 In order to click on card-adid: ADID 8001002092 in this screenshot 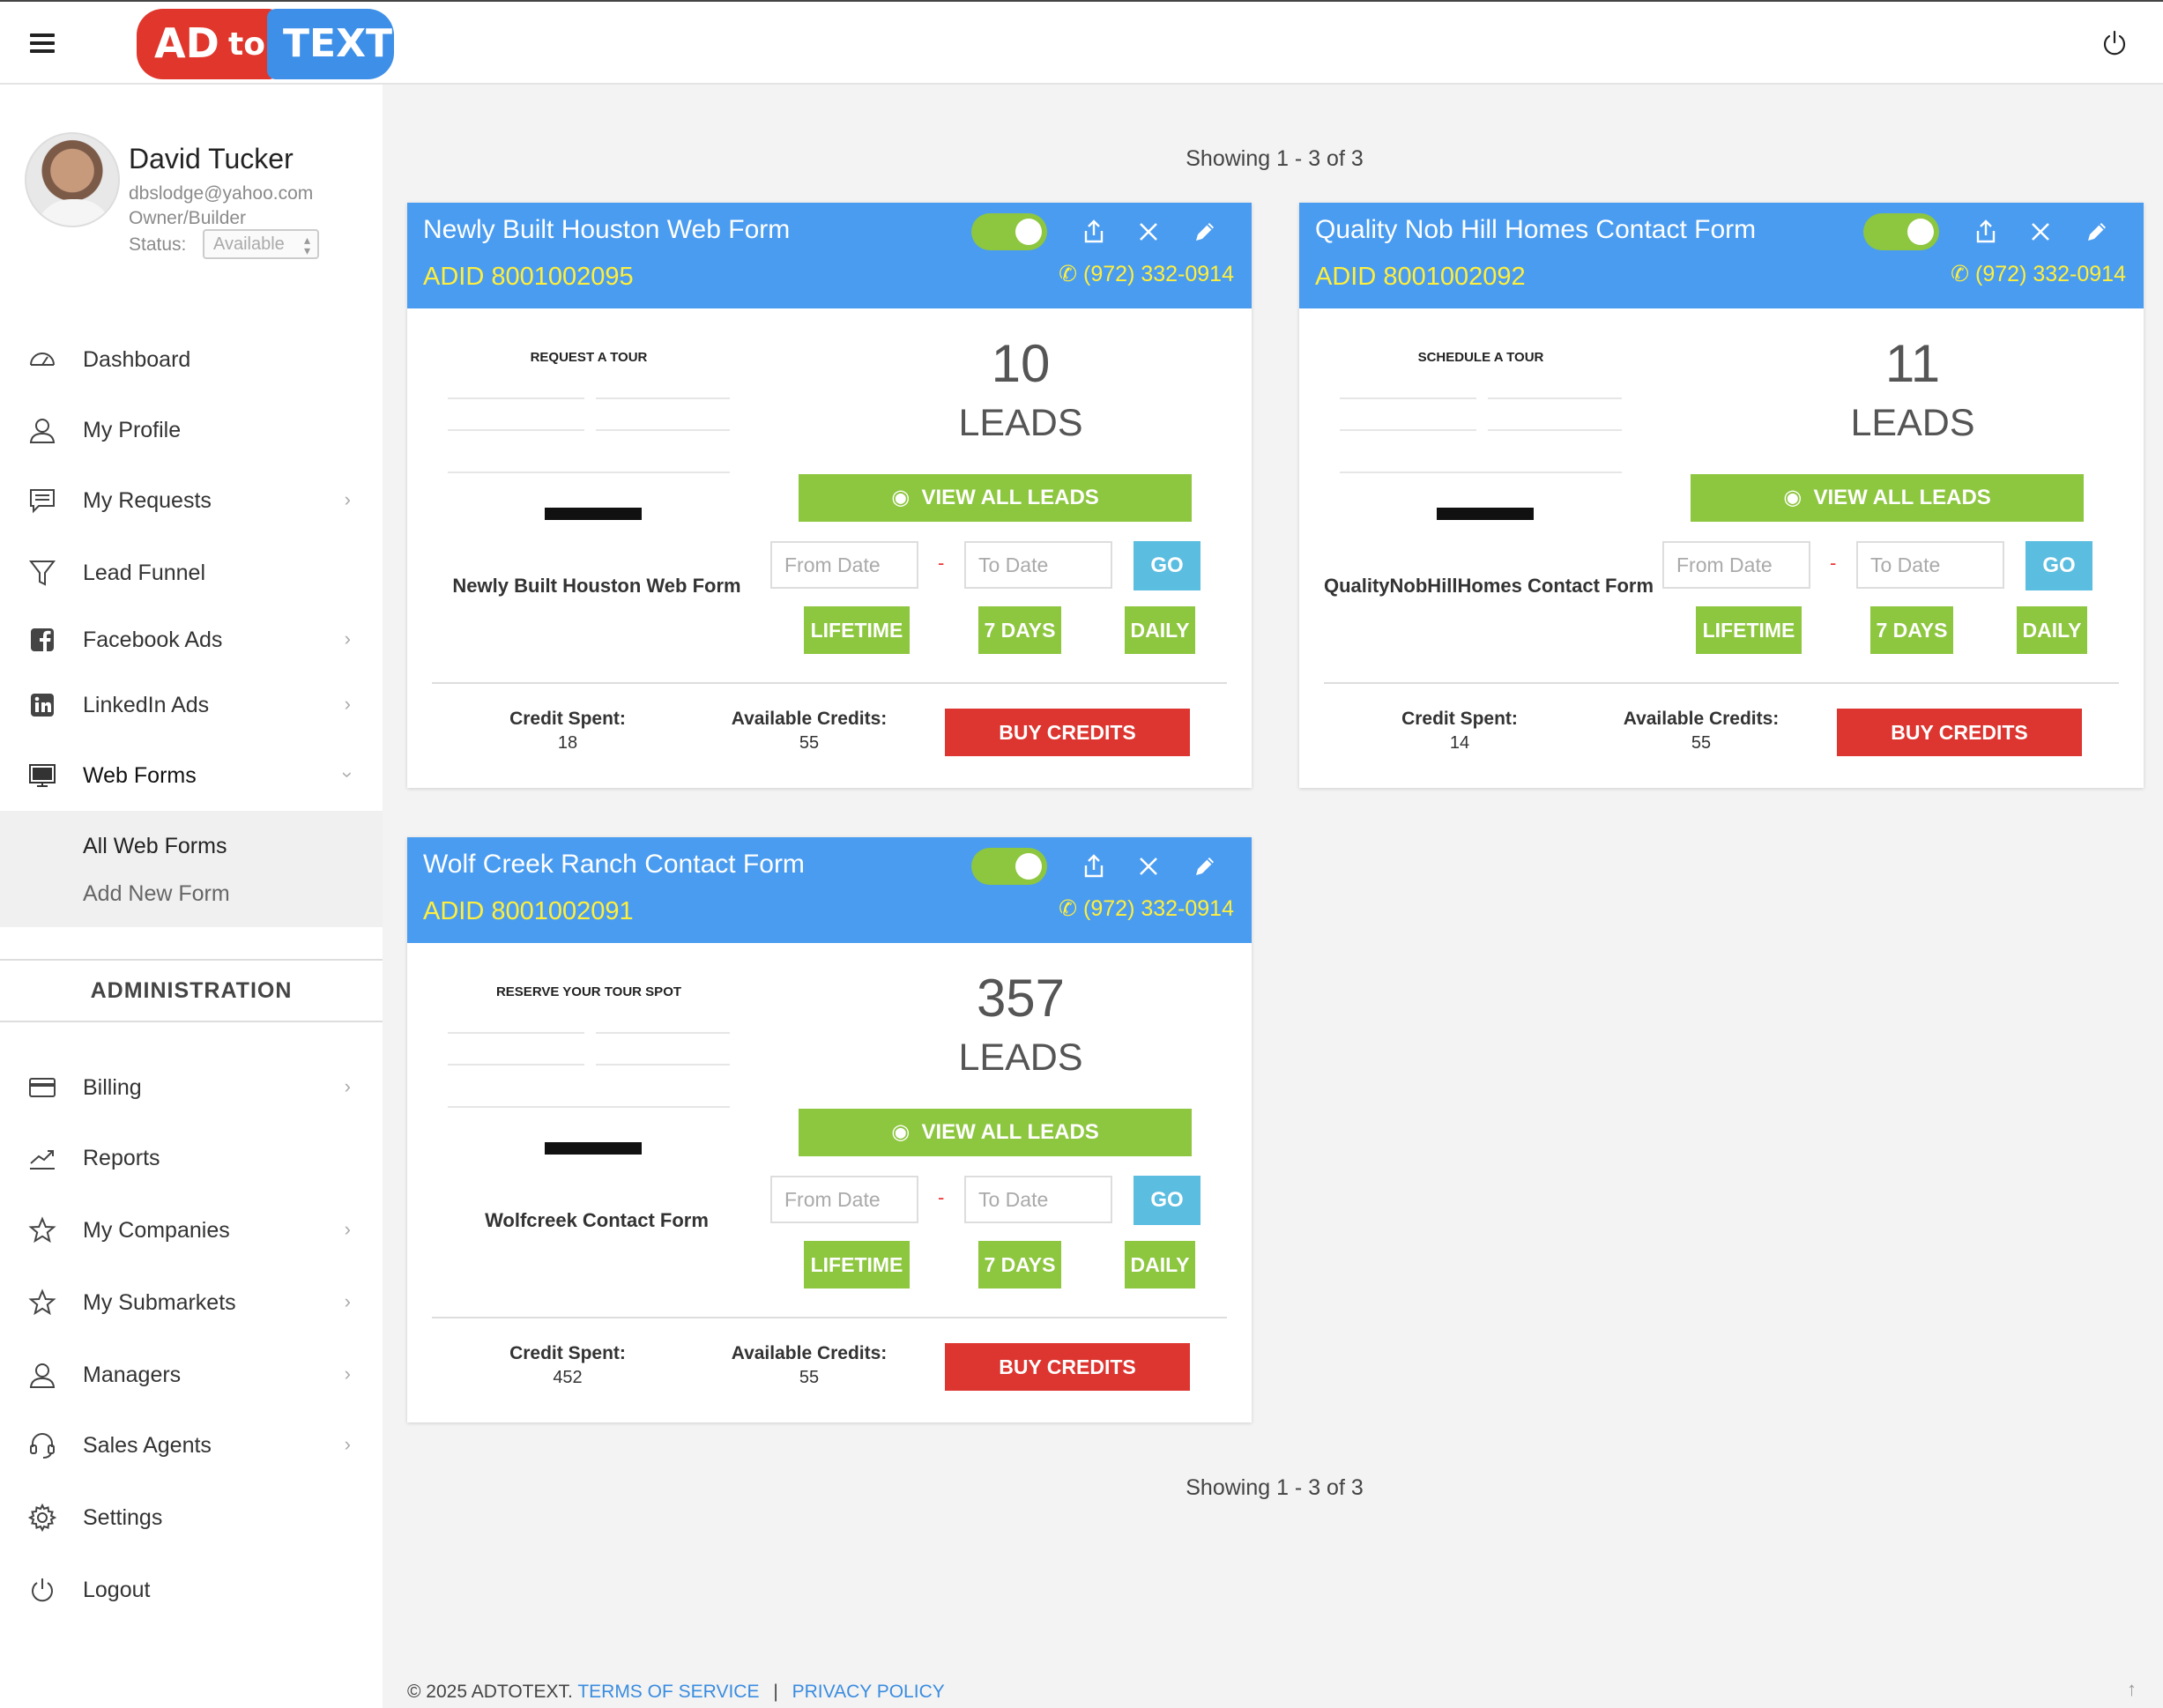, I will do `click(1420, 277)`.